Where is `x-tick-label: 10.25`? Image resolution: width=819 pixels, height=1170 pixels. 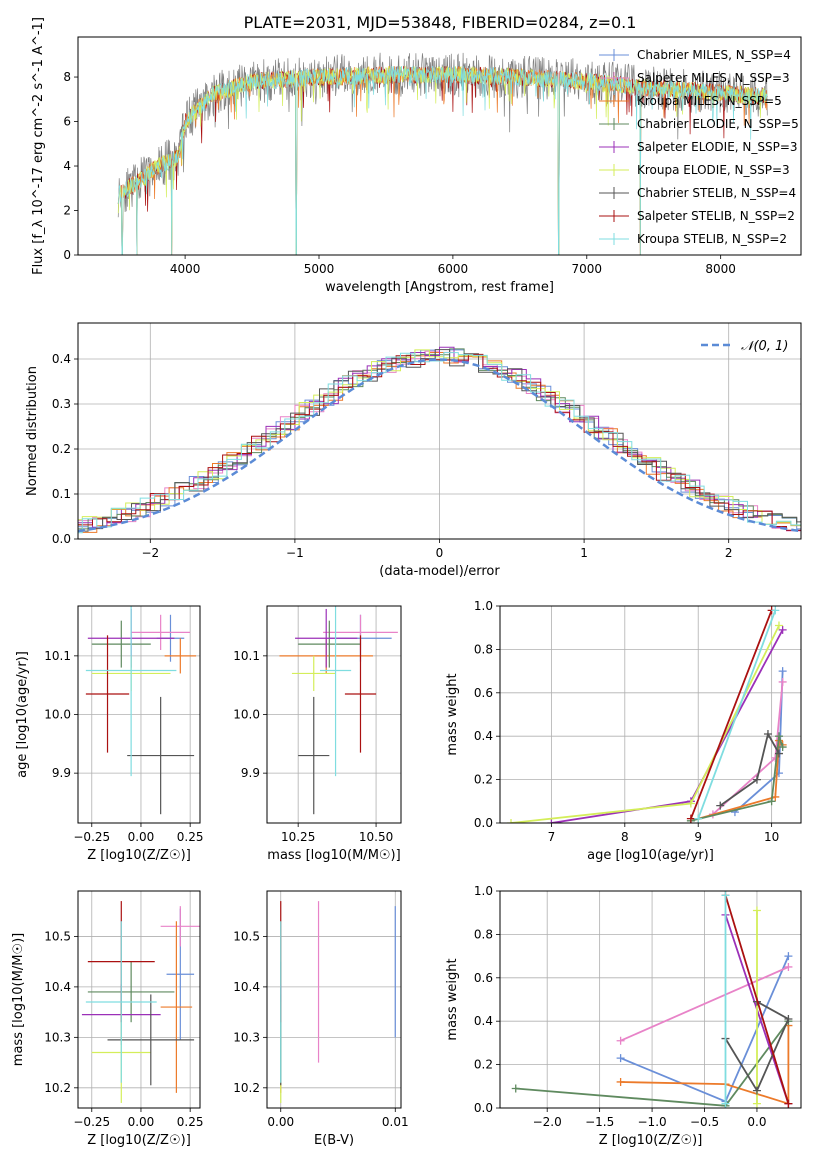
x-tick-label: 10.25 is located at coordinates (298, 837).